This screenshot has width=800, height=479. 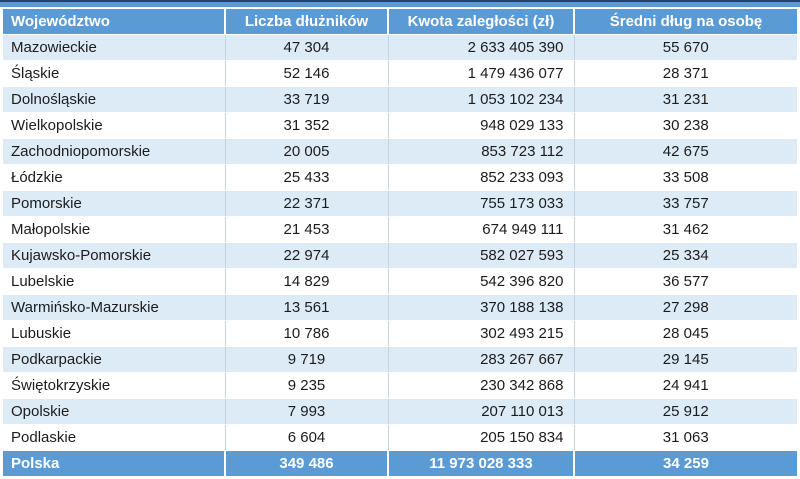 I want to click on cell-kwota-zaleglosci: 302 493 215, so click(x=480, y=333).